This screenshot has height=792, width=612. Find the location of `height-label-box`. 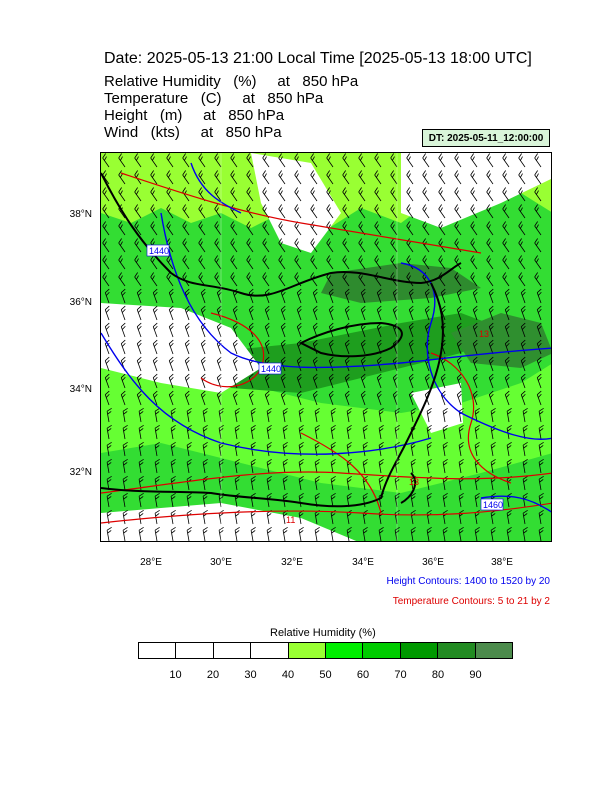

height-label-box is located at coordinates (492, 504).